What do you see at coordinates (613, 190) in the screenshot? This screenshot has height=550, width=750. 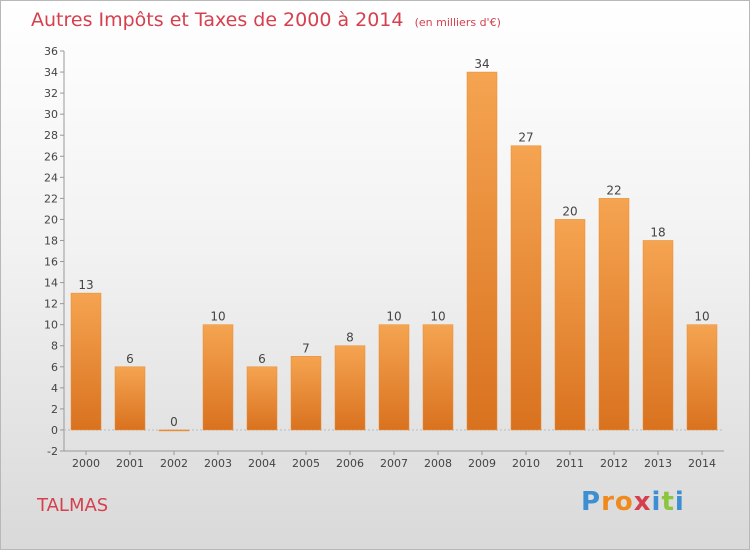 I see `data-label-2012: 22` at bounding box center [613, 190].